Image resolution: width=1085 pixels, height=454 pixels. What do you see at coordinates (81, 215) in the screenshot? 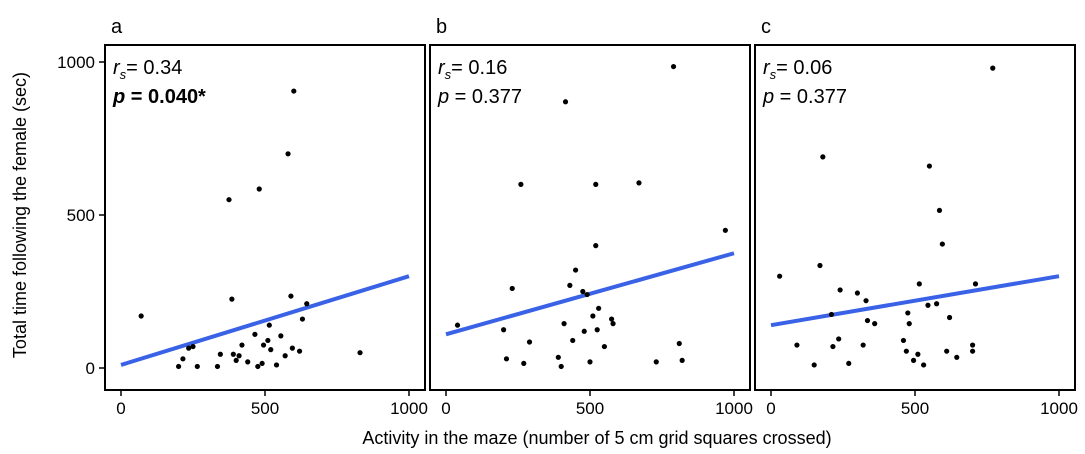
I see `y-tick-label: 500` at bounding box center [81, 215].